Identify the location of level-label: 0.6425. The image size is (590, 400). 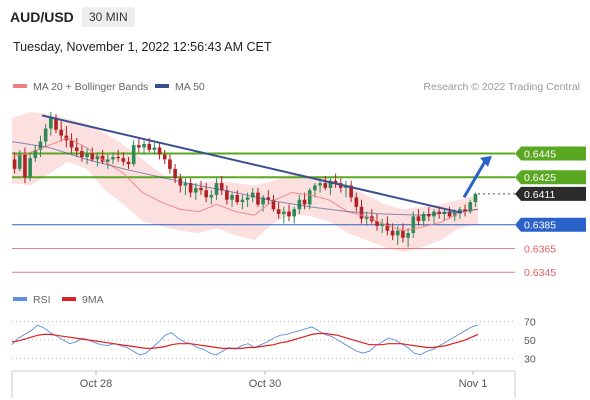
(540, 178).